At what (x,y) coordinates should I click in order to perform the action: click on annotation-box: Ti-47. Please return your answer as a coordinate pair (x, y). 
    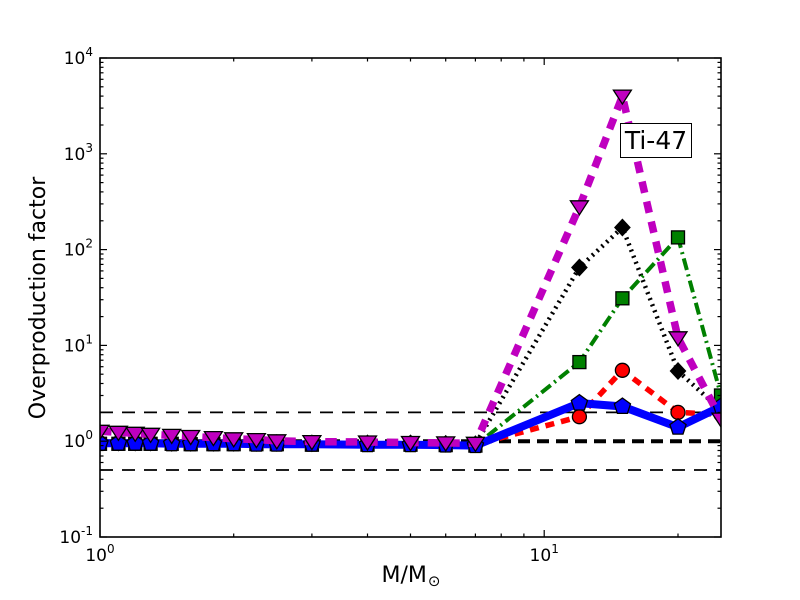
    Looking at the image, I should click on (656, 140).